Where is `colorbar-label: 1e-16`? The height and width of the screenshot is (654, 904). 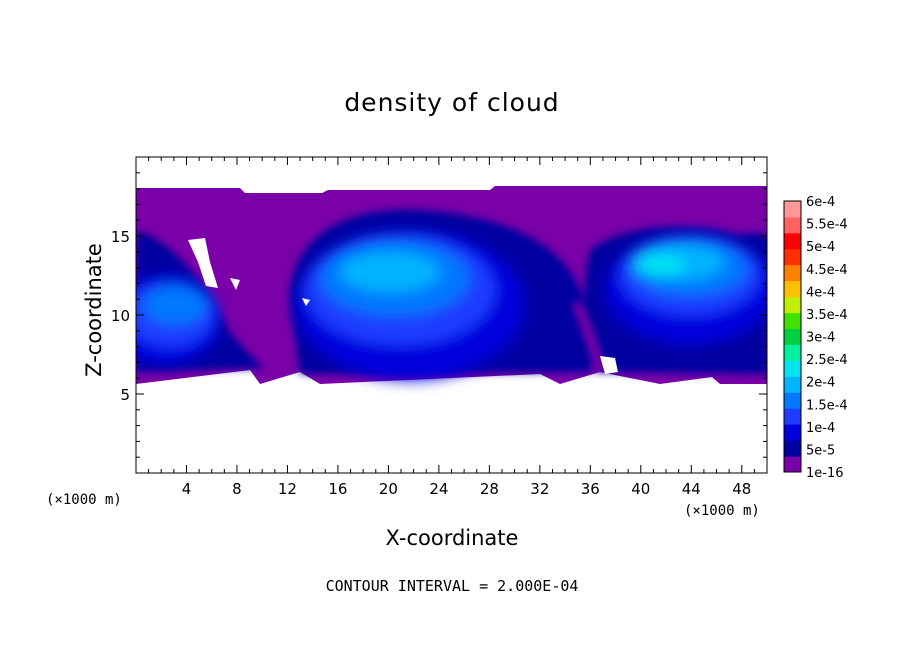 colorbar-label: 1e-16 is located at coordinates (825, 473).